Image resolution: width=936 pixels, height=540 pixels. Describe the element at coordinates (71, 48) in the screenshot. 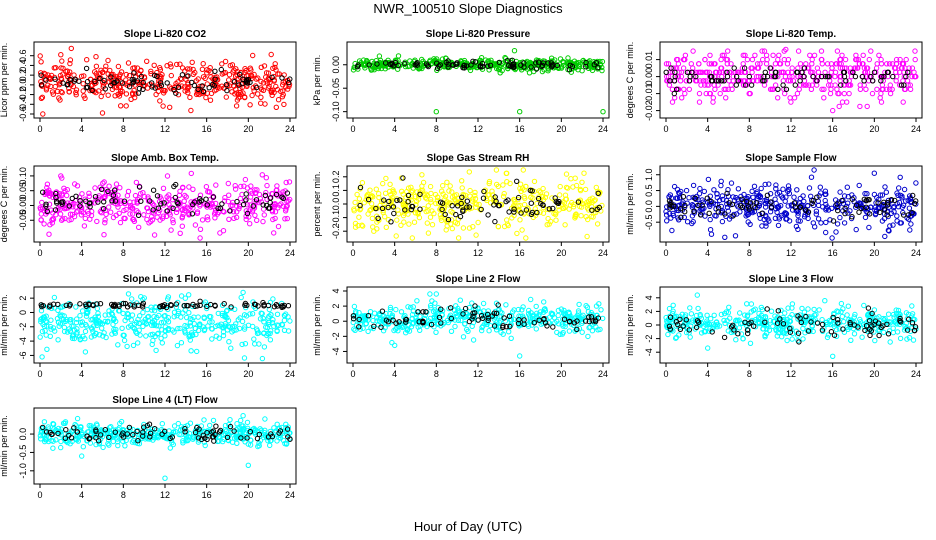

I see `outlier-point` at that location.